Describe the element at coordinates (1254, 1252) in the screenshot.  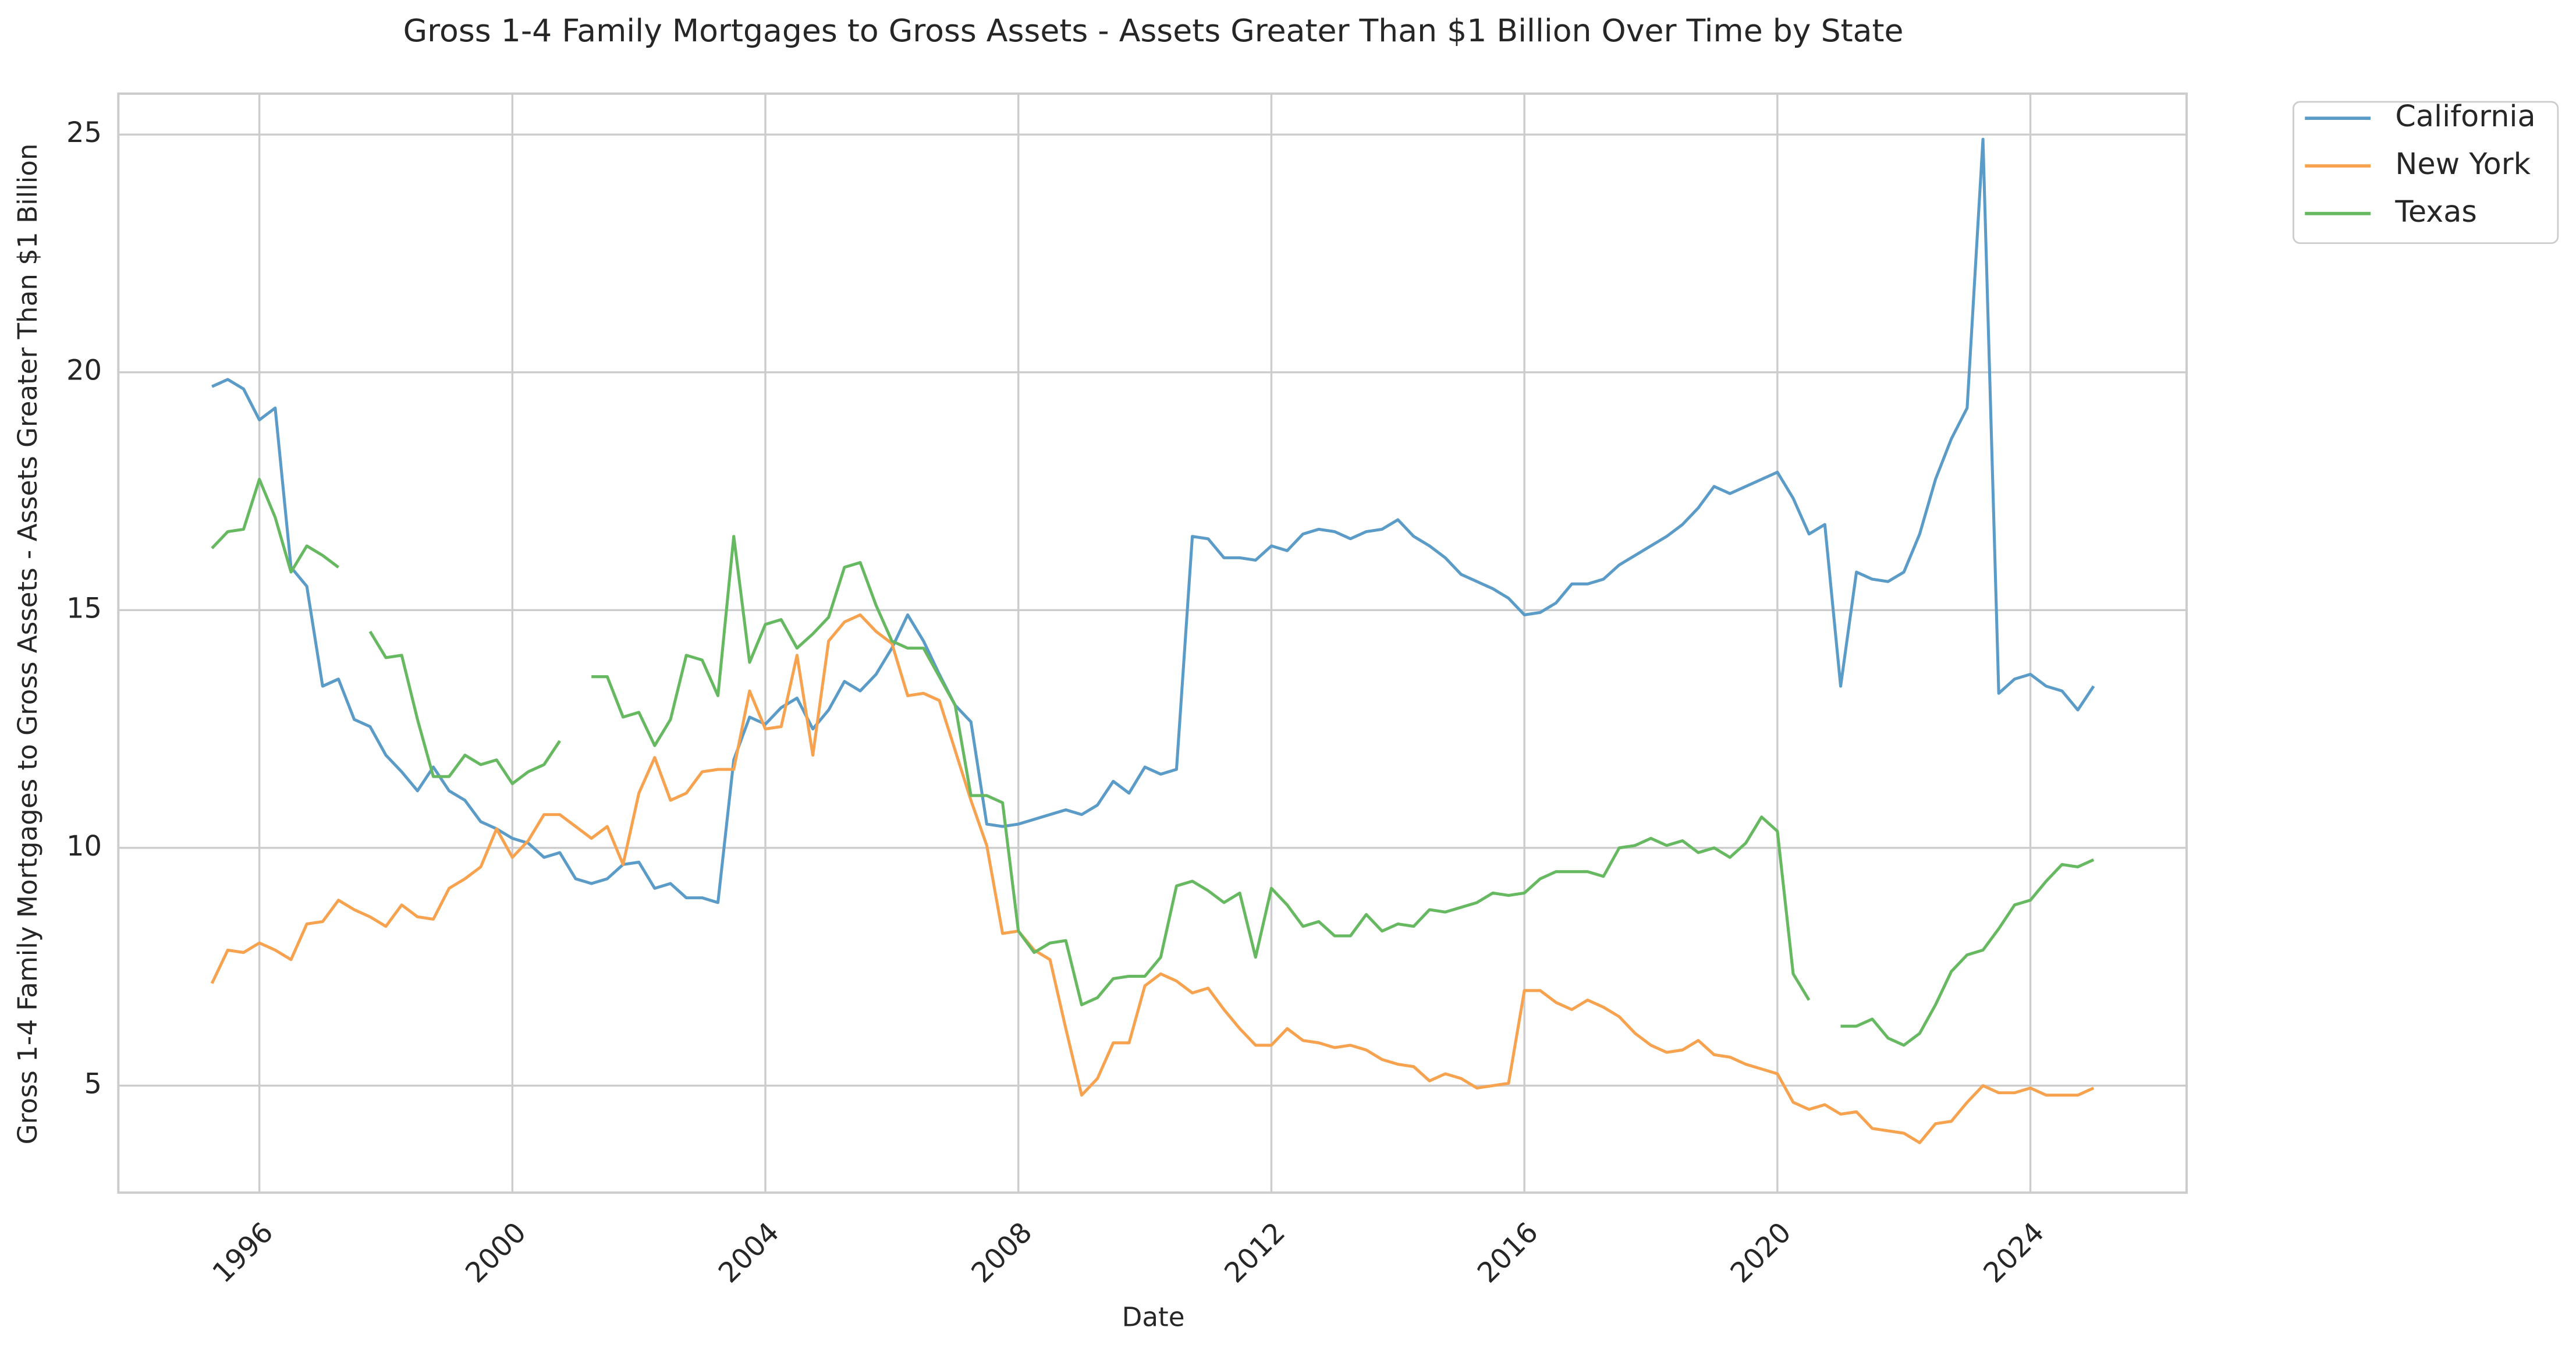
I see `x-tick-label: 2012` at that location.